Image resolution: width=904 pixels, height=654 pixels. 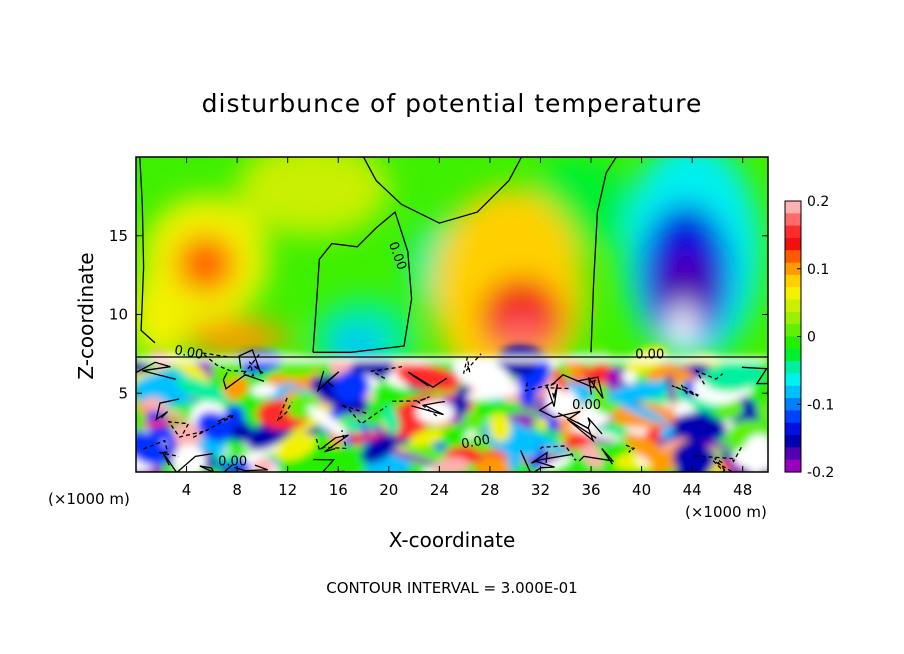 I want to click on y-tick-label: 5, so click(x=123, y=393).